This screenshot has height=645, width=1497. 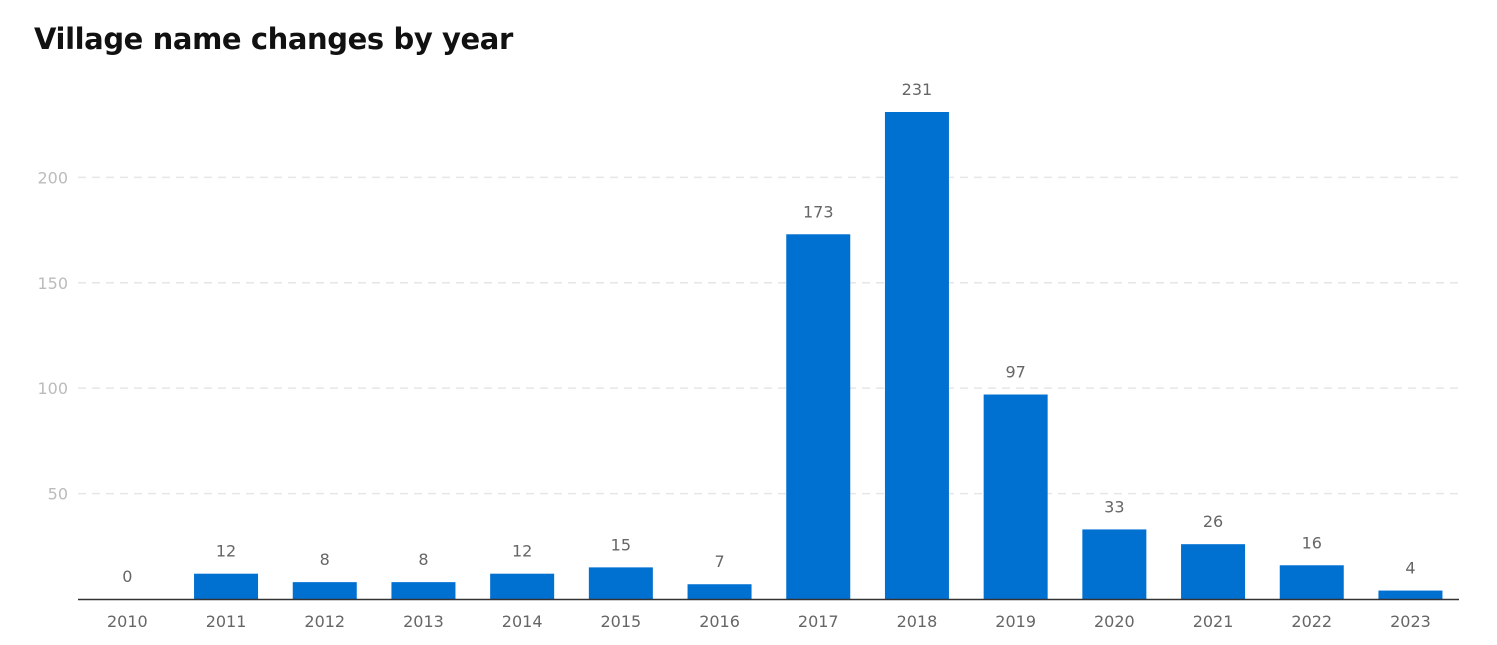 What do you see at coordinates (1312, 542) in the screenshot?
I see `data-label-2022: 16` at bounding box center [1312, 542].